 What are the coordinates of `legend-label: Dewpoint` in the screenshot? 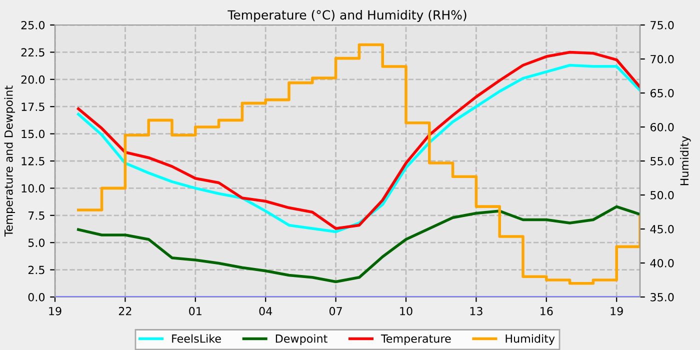 It's located at (302, 339).